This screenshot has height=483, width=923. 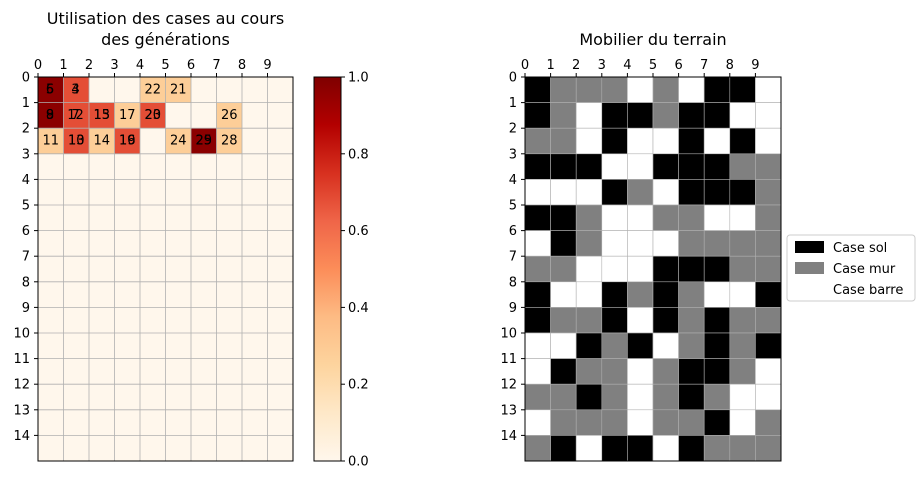 What do you see at coordinates (21, 436) in the screenshot?
I see `left-y-tick-label: 14` at bounding box center [21, 436].